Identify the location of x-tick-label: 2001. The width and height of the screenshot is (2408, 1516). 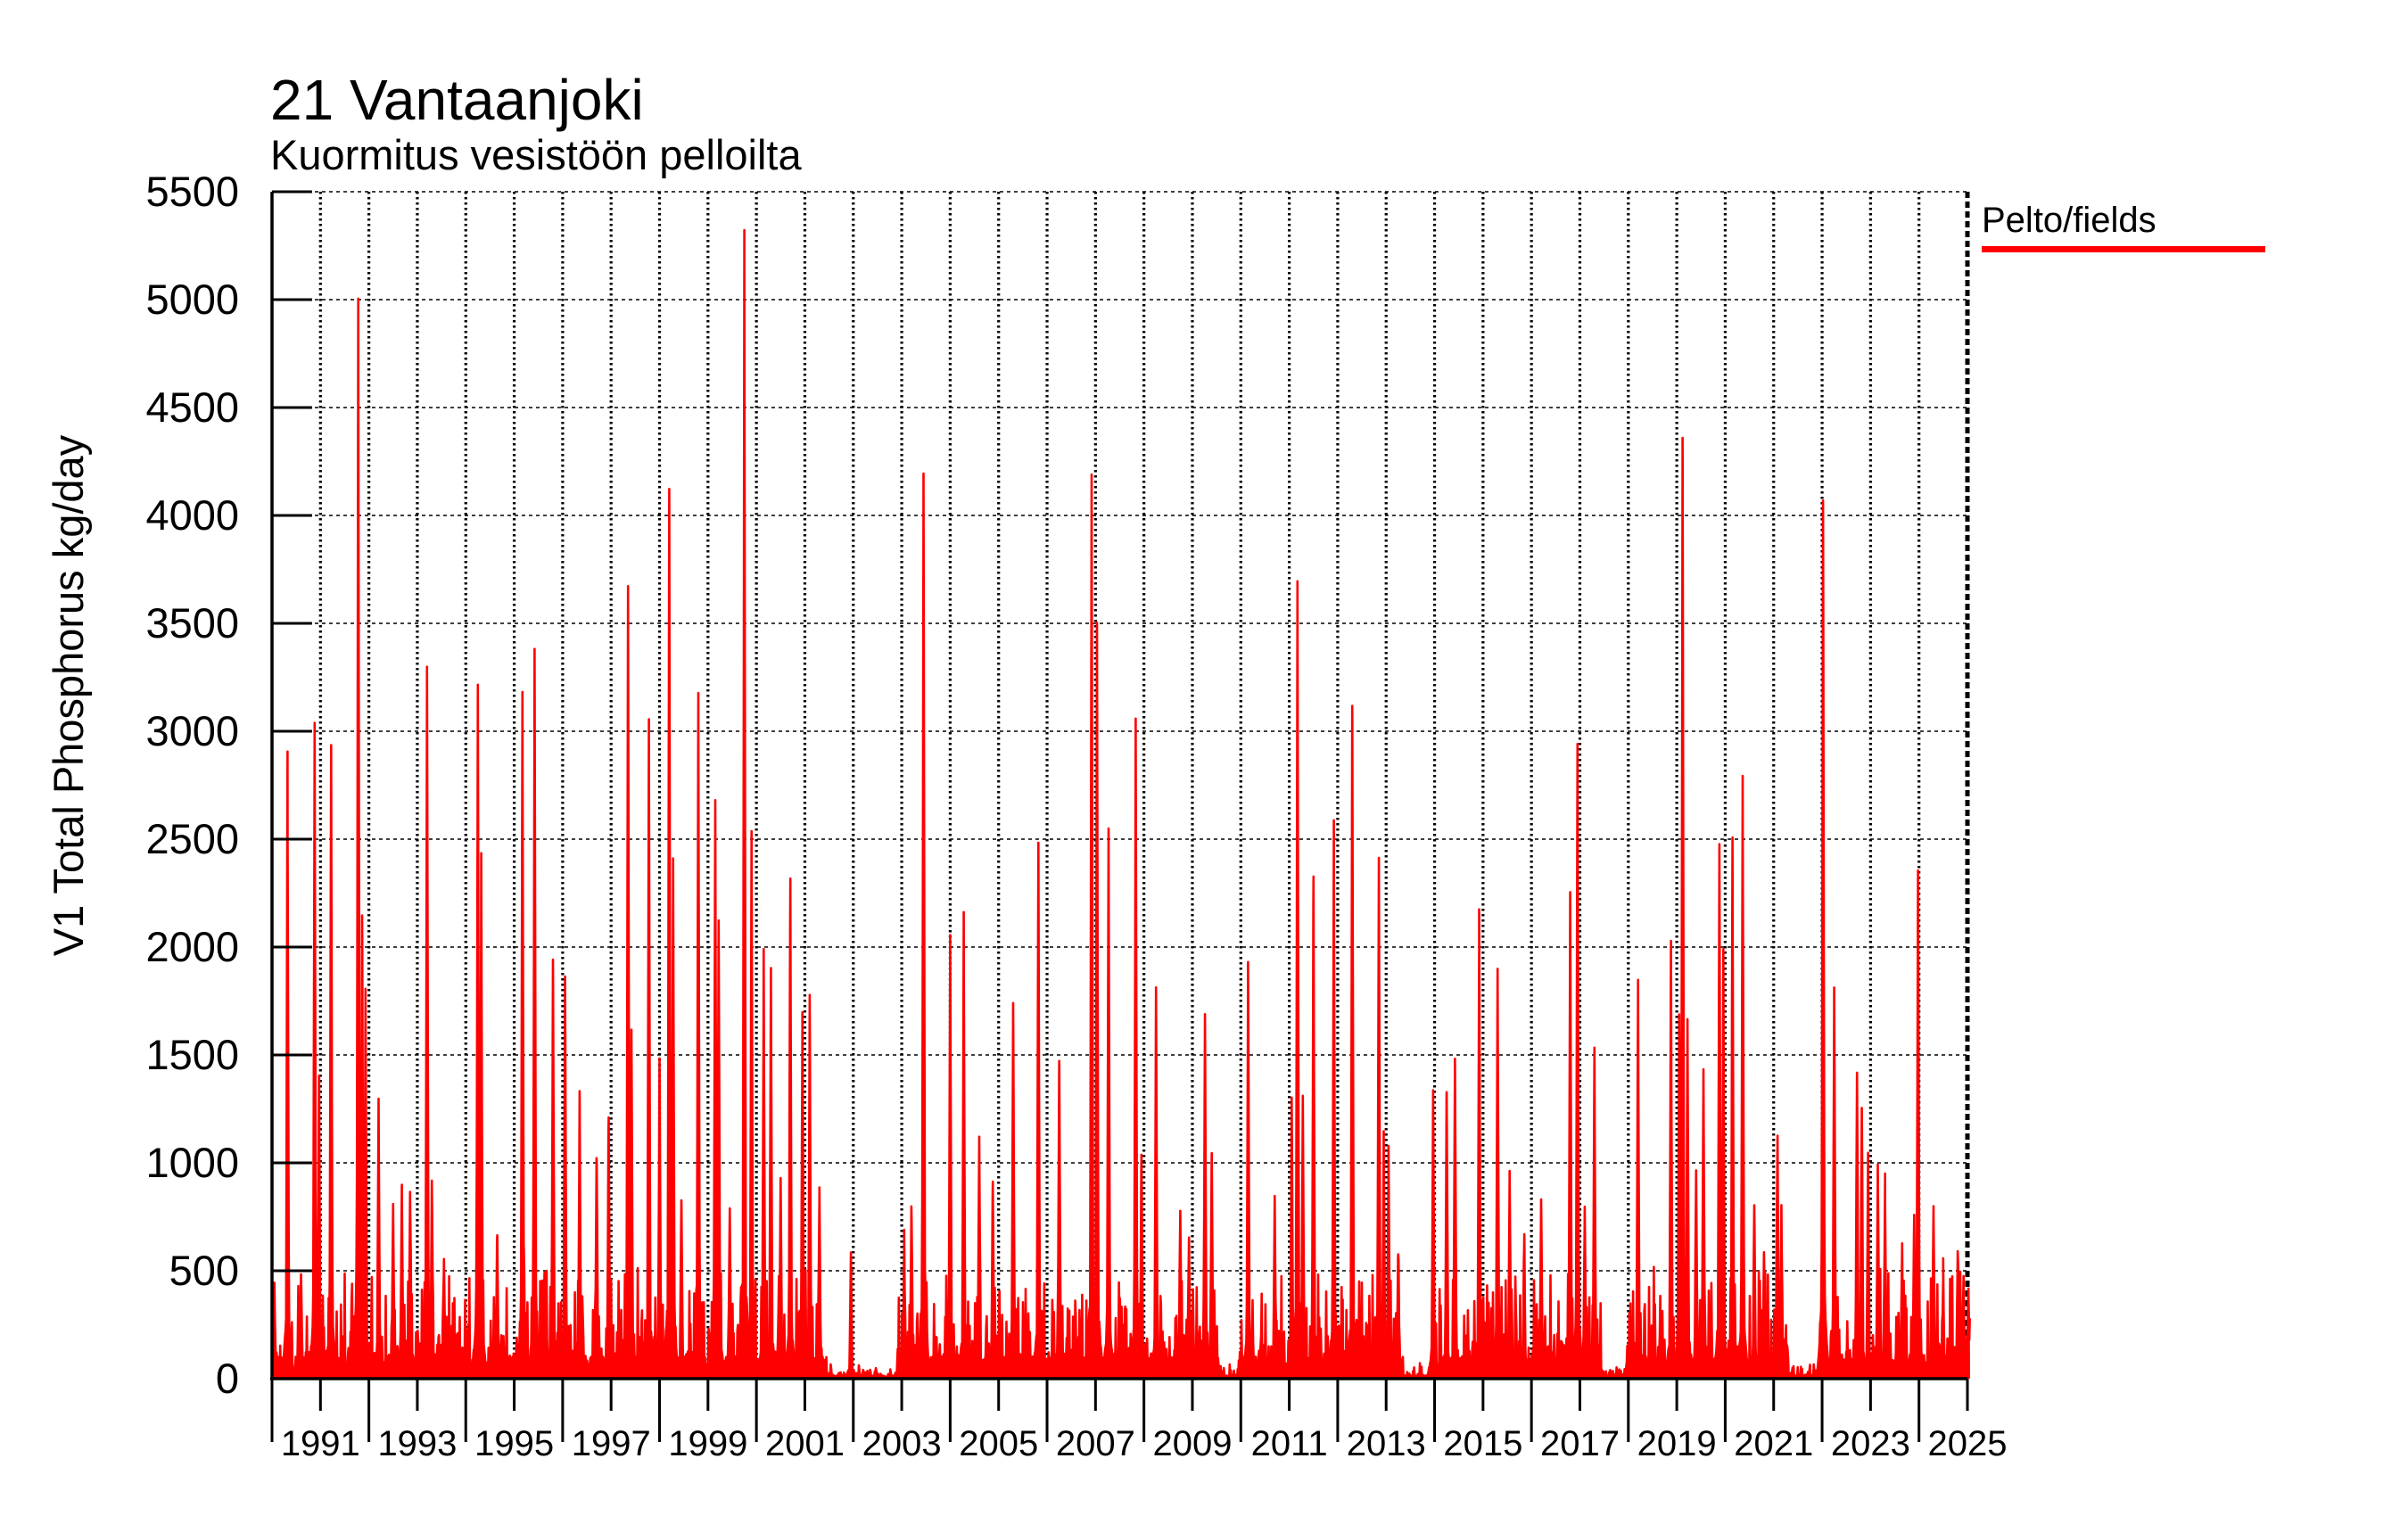
(805, 1443).